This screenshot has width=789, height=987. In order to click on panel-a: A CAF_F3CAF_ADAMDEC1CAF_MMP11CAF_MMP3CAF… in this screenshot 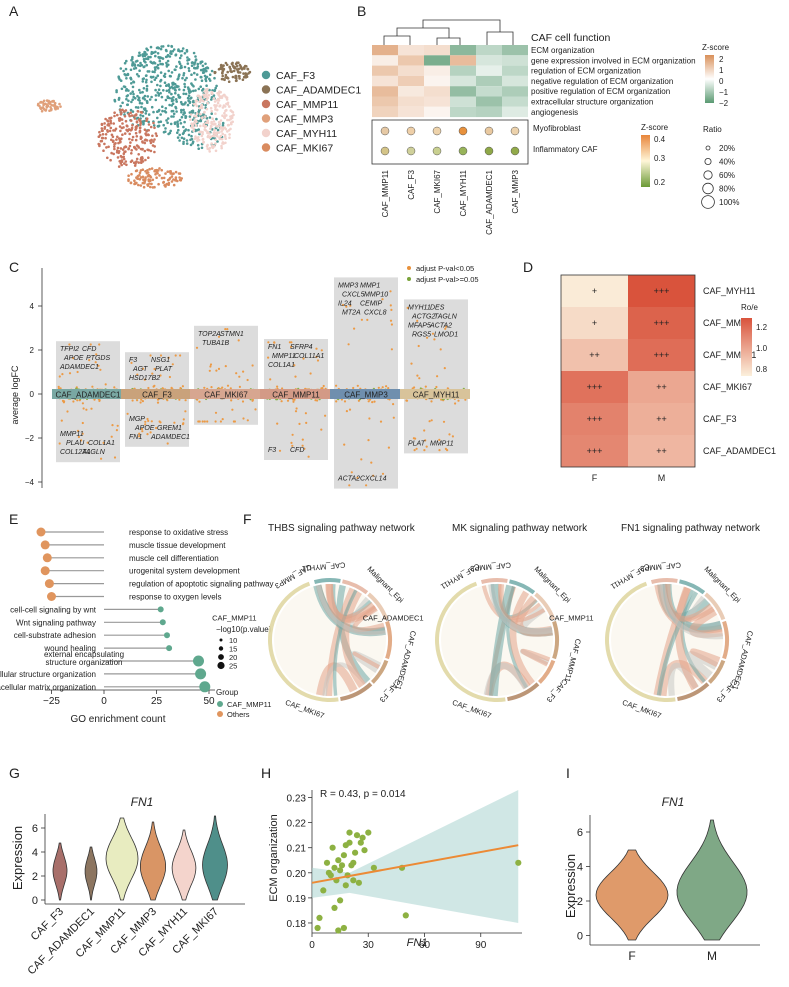, I will do `click(185, 96)`.